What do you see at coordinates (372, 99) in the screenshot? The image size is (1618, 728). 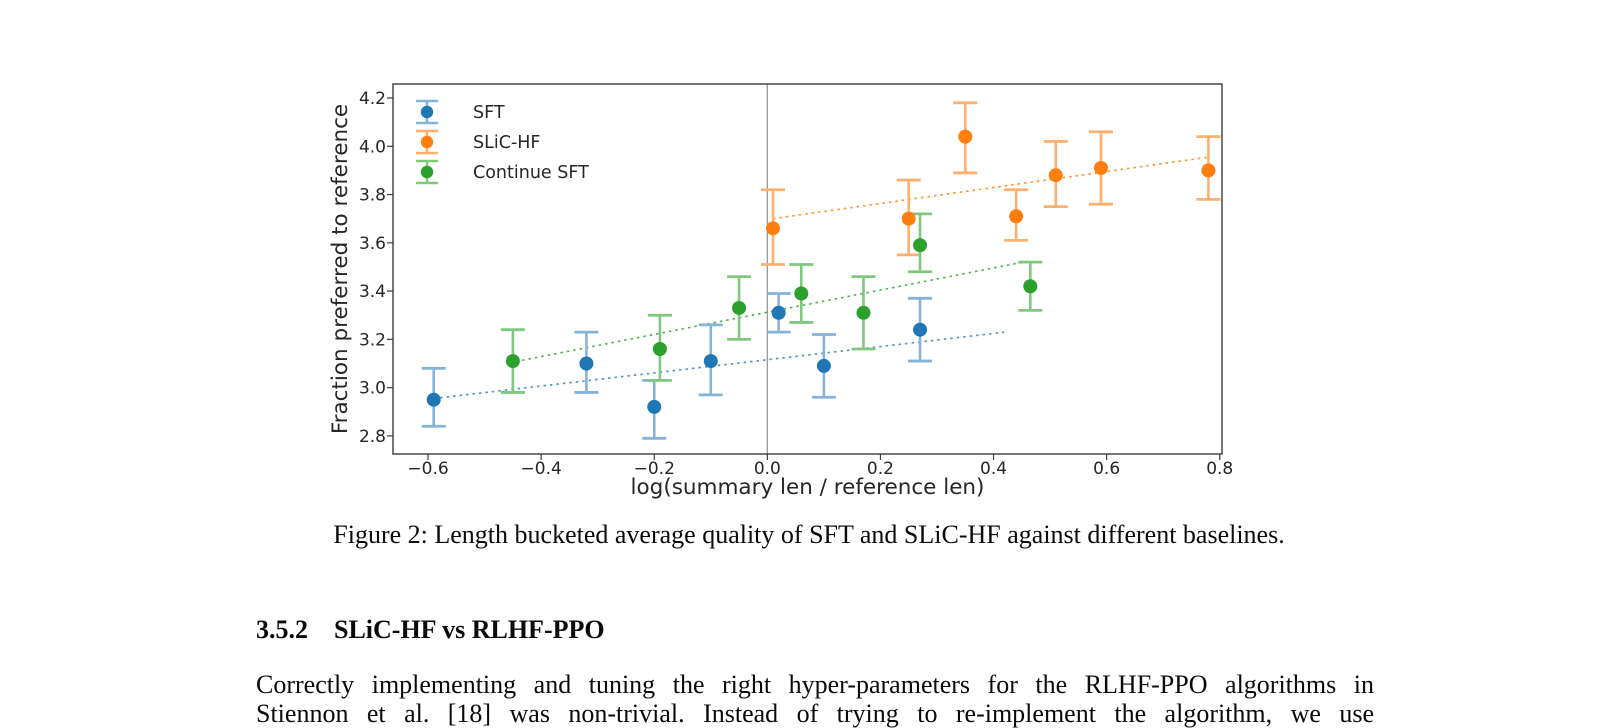 I see `y-tick-label: 4.2` at bounding box center [372, 99].